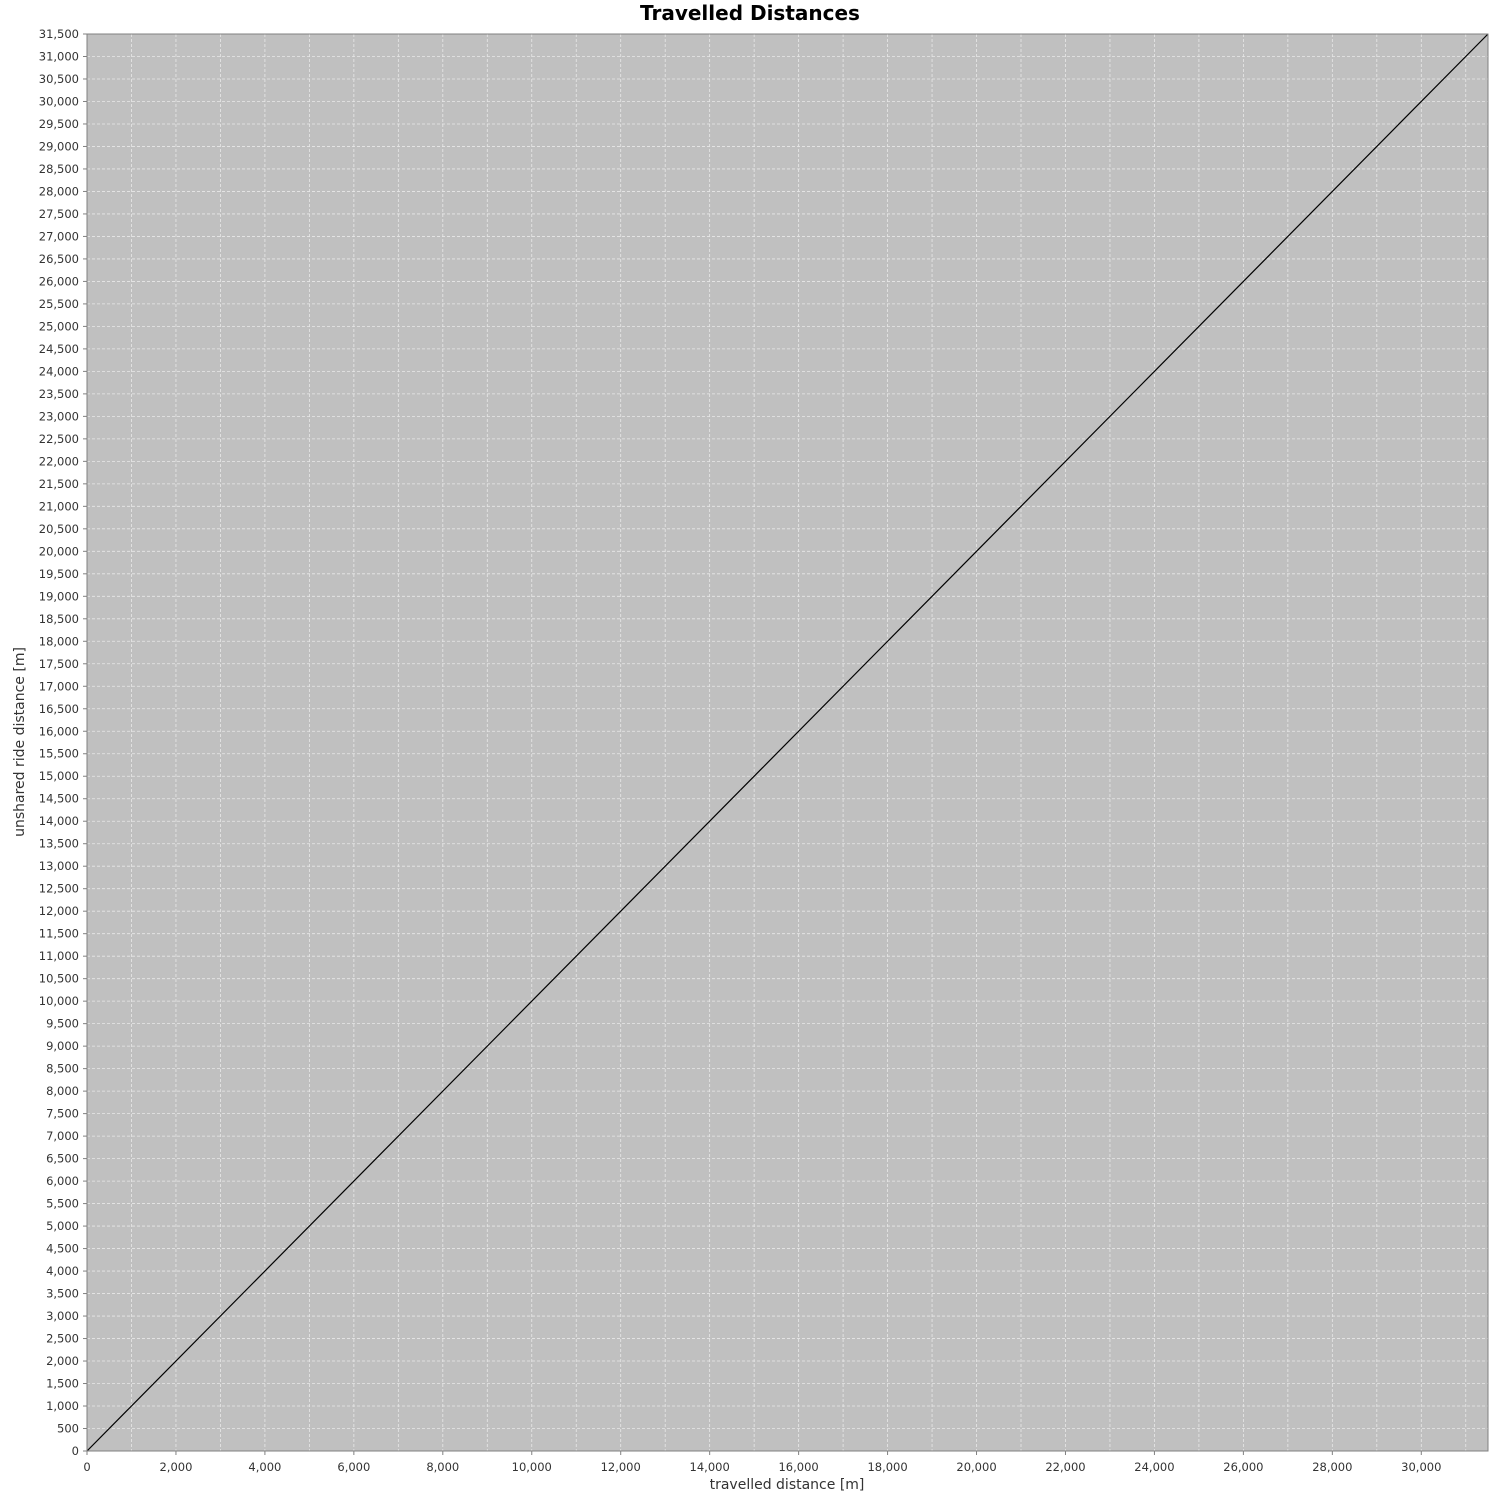  What do you see at coordinates (59, 101) in the screenshot?
I see `y-tick-label: 30,000` at bounding box center [59, 101].